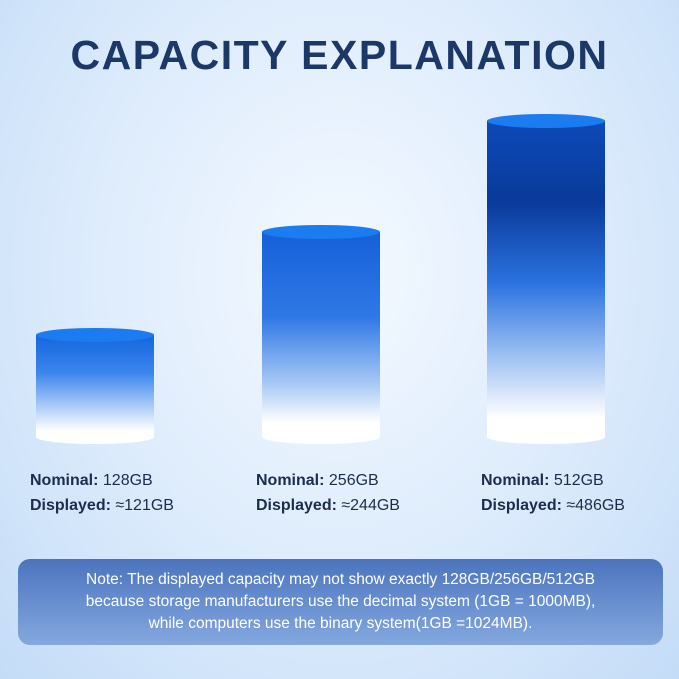  Describe the element at coordinates (321, 334) in the screenshot. I see `cylinder-256gb` at that location.